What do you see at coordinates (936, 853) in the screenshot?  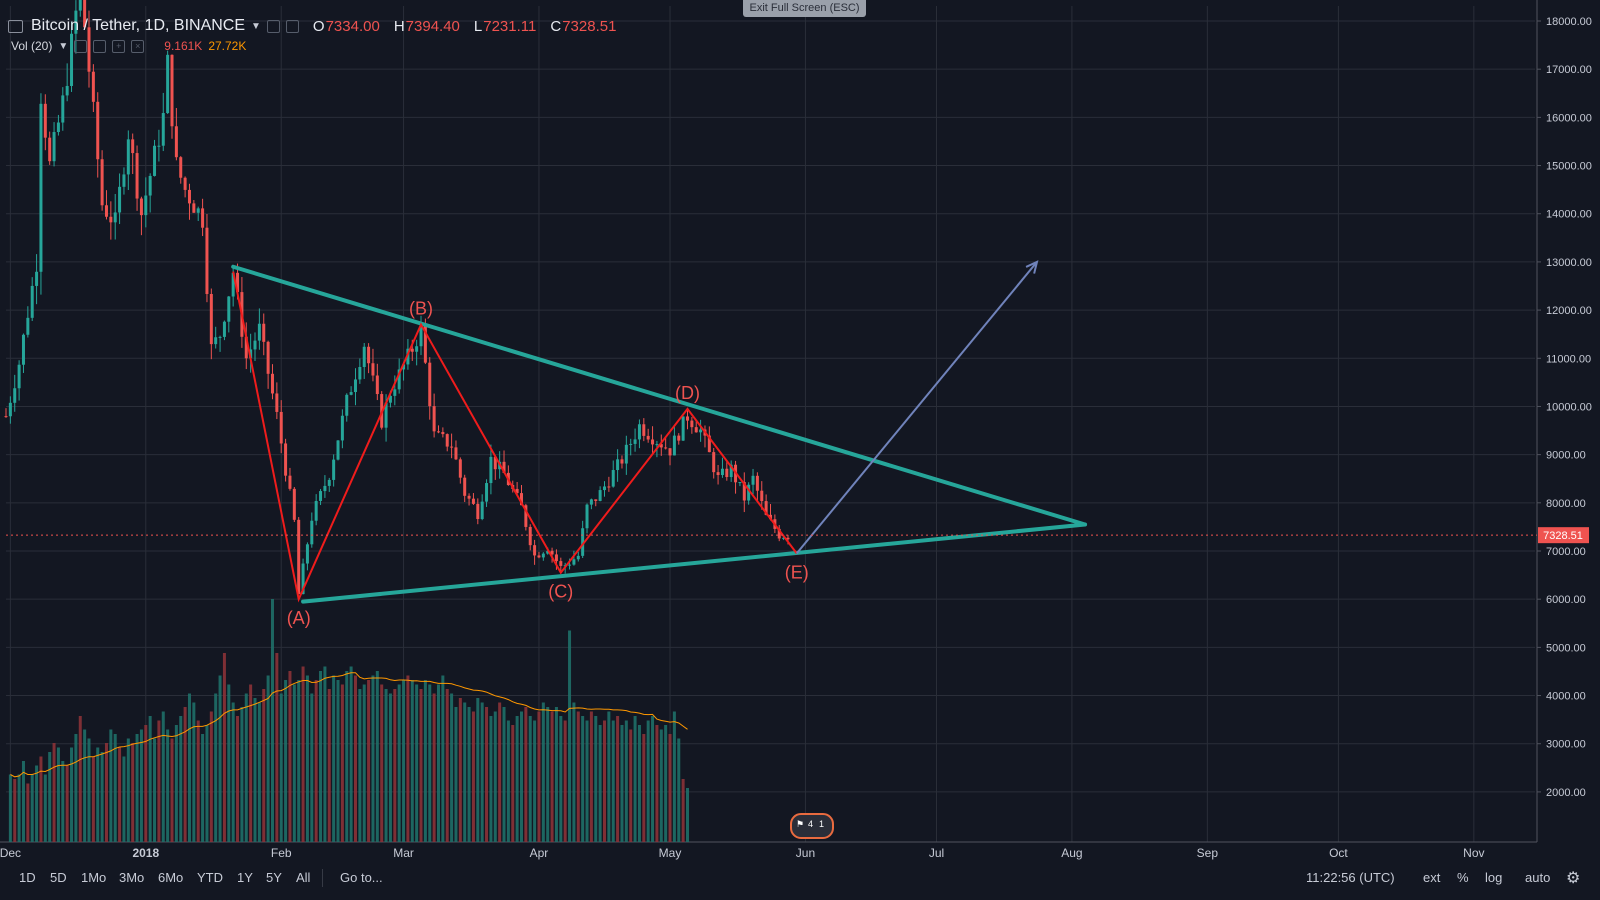 I see `time-tick-label: Jul` at bounding box center [936, 853].